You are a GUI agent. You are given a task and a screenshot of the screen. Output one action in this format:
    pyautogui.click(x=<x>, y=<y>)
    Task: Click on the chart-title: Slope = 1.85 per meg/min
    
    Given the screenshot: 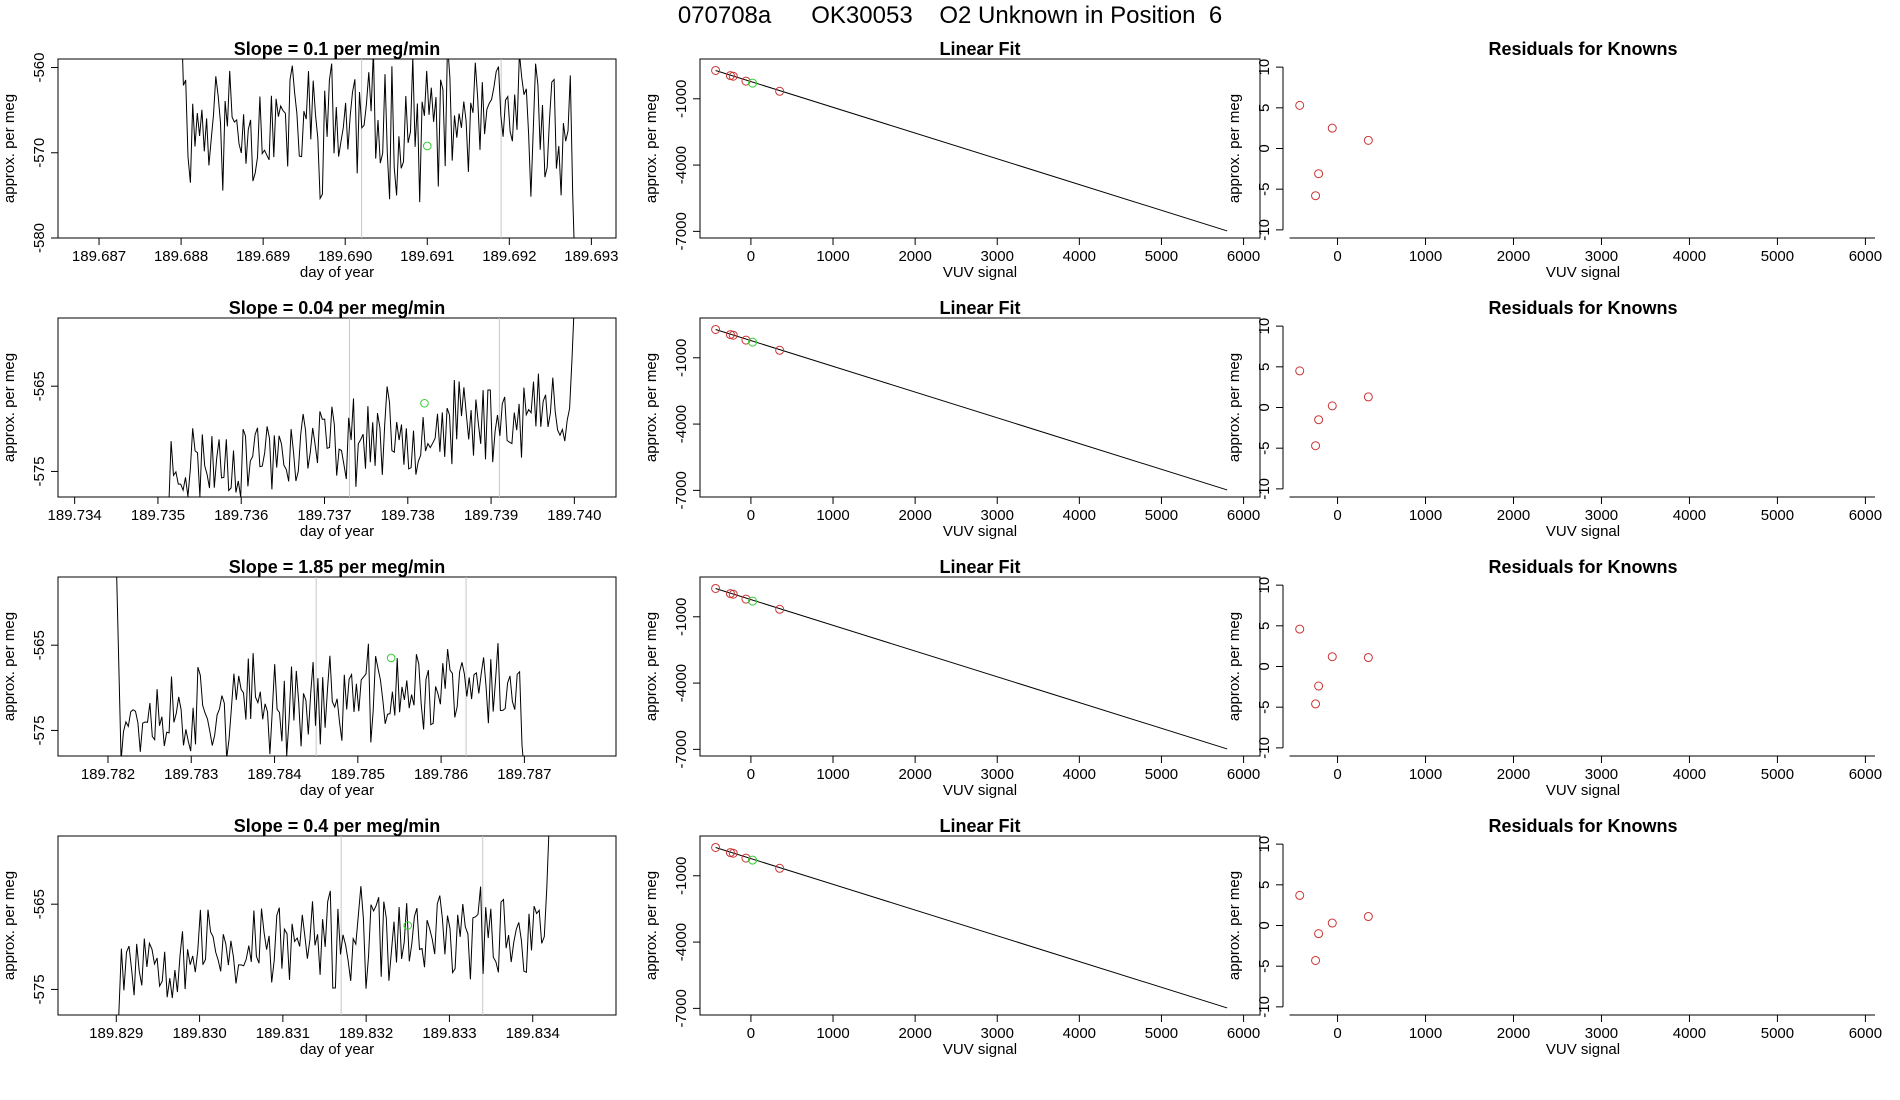 What is the action you would take?
    pyautogui.click(x=337, y=567)
    